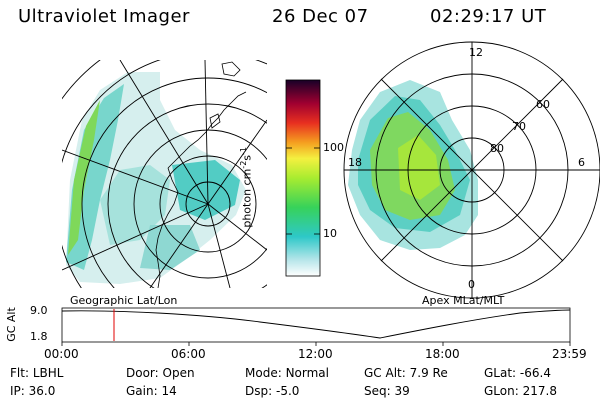 The height and width of the screenshot is (400, 600). What do you see at coordinates (39, 310) in the screenshot?
I see `altitude-ytick-top: 9.0` at bounding box center [39, 310].